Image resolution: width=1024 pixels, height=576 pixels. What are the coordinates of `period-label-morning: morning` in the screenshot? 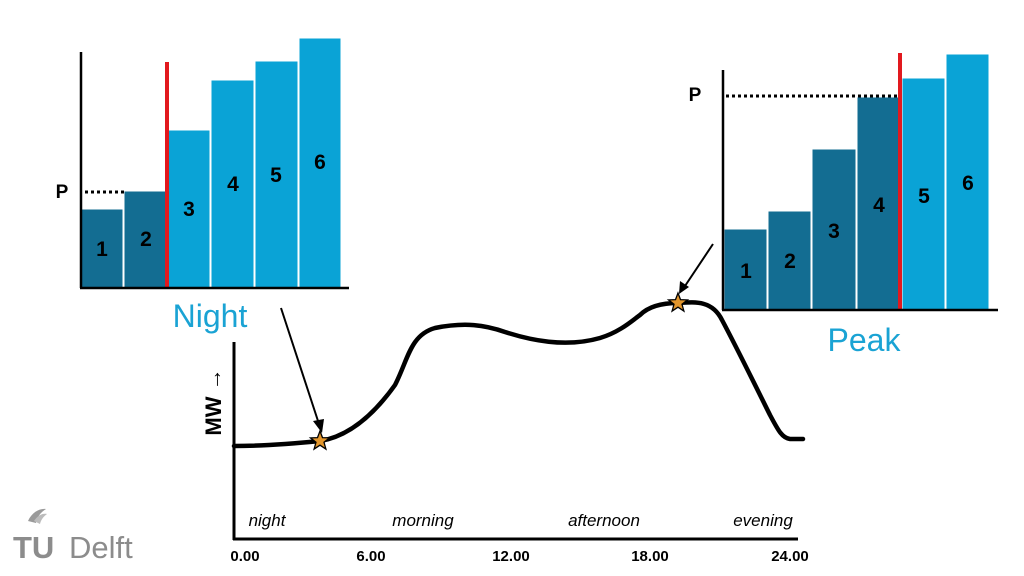 It's located at (423, 520).